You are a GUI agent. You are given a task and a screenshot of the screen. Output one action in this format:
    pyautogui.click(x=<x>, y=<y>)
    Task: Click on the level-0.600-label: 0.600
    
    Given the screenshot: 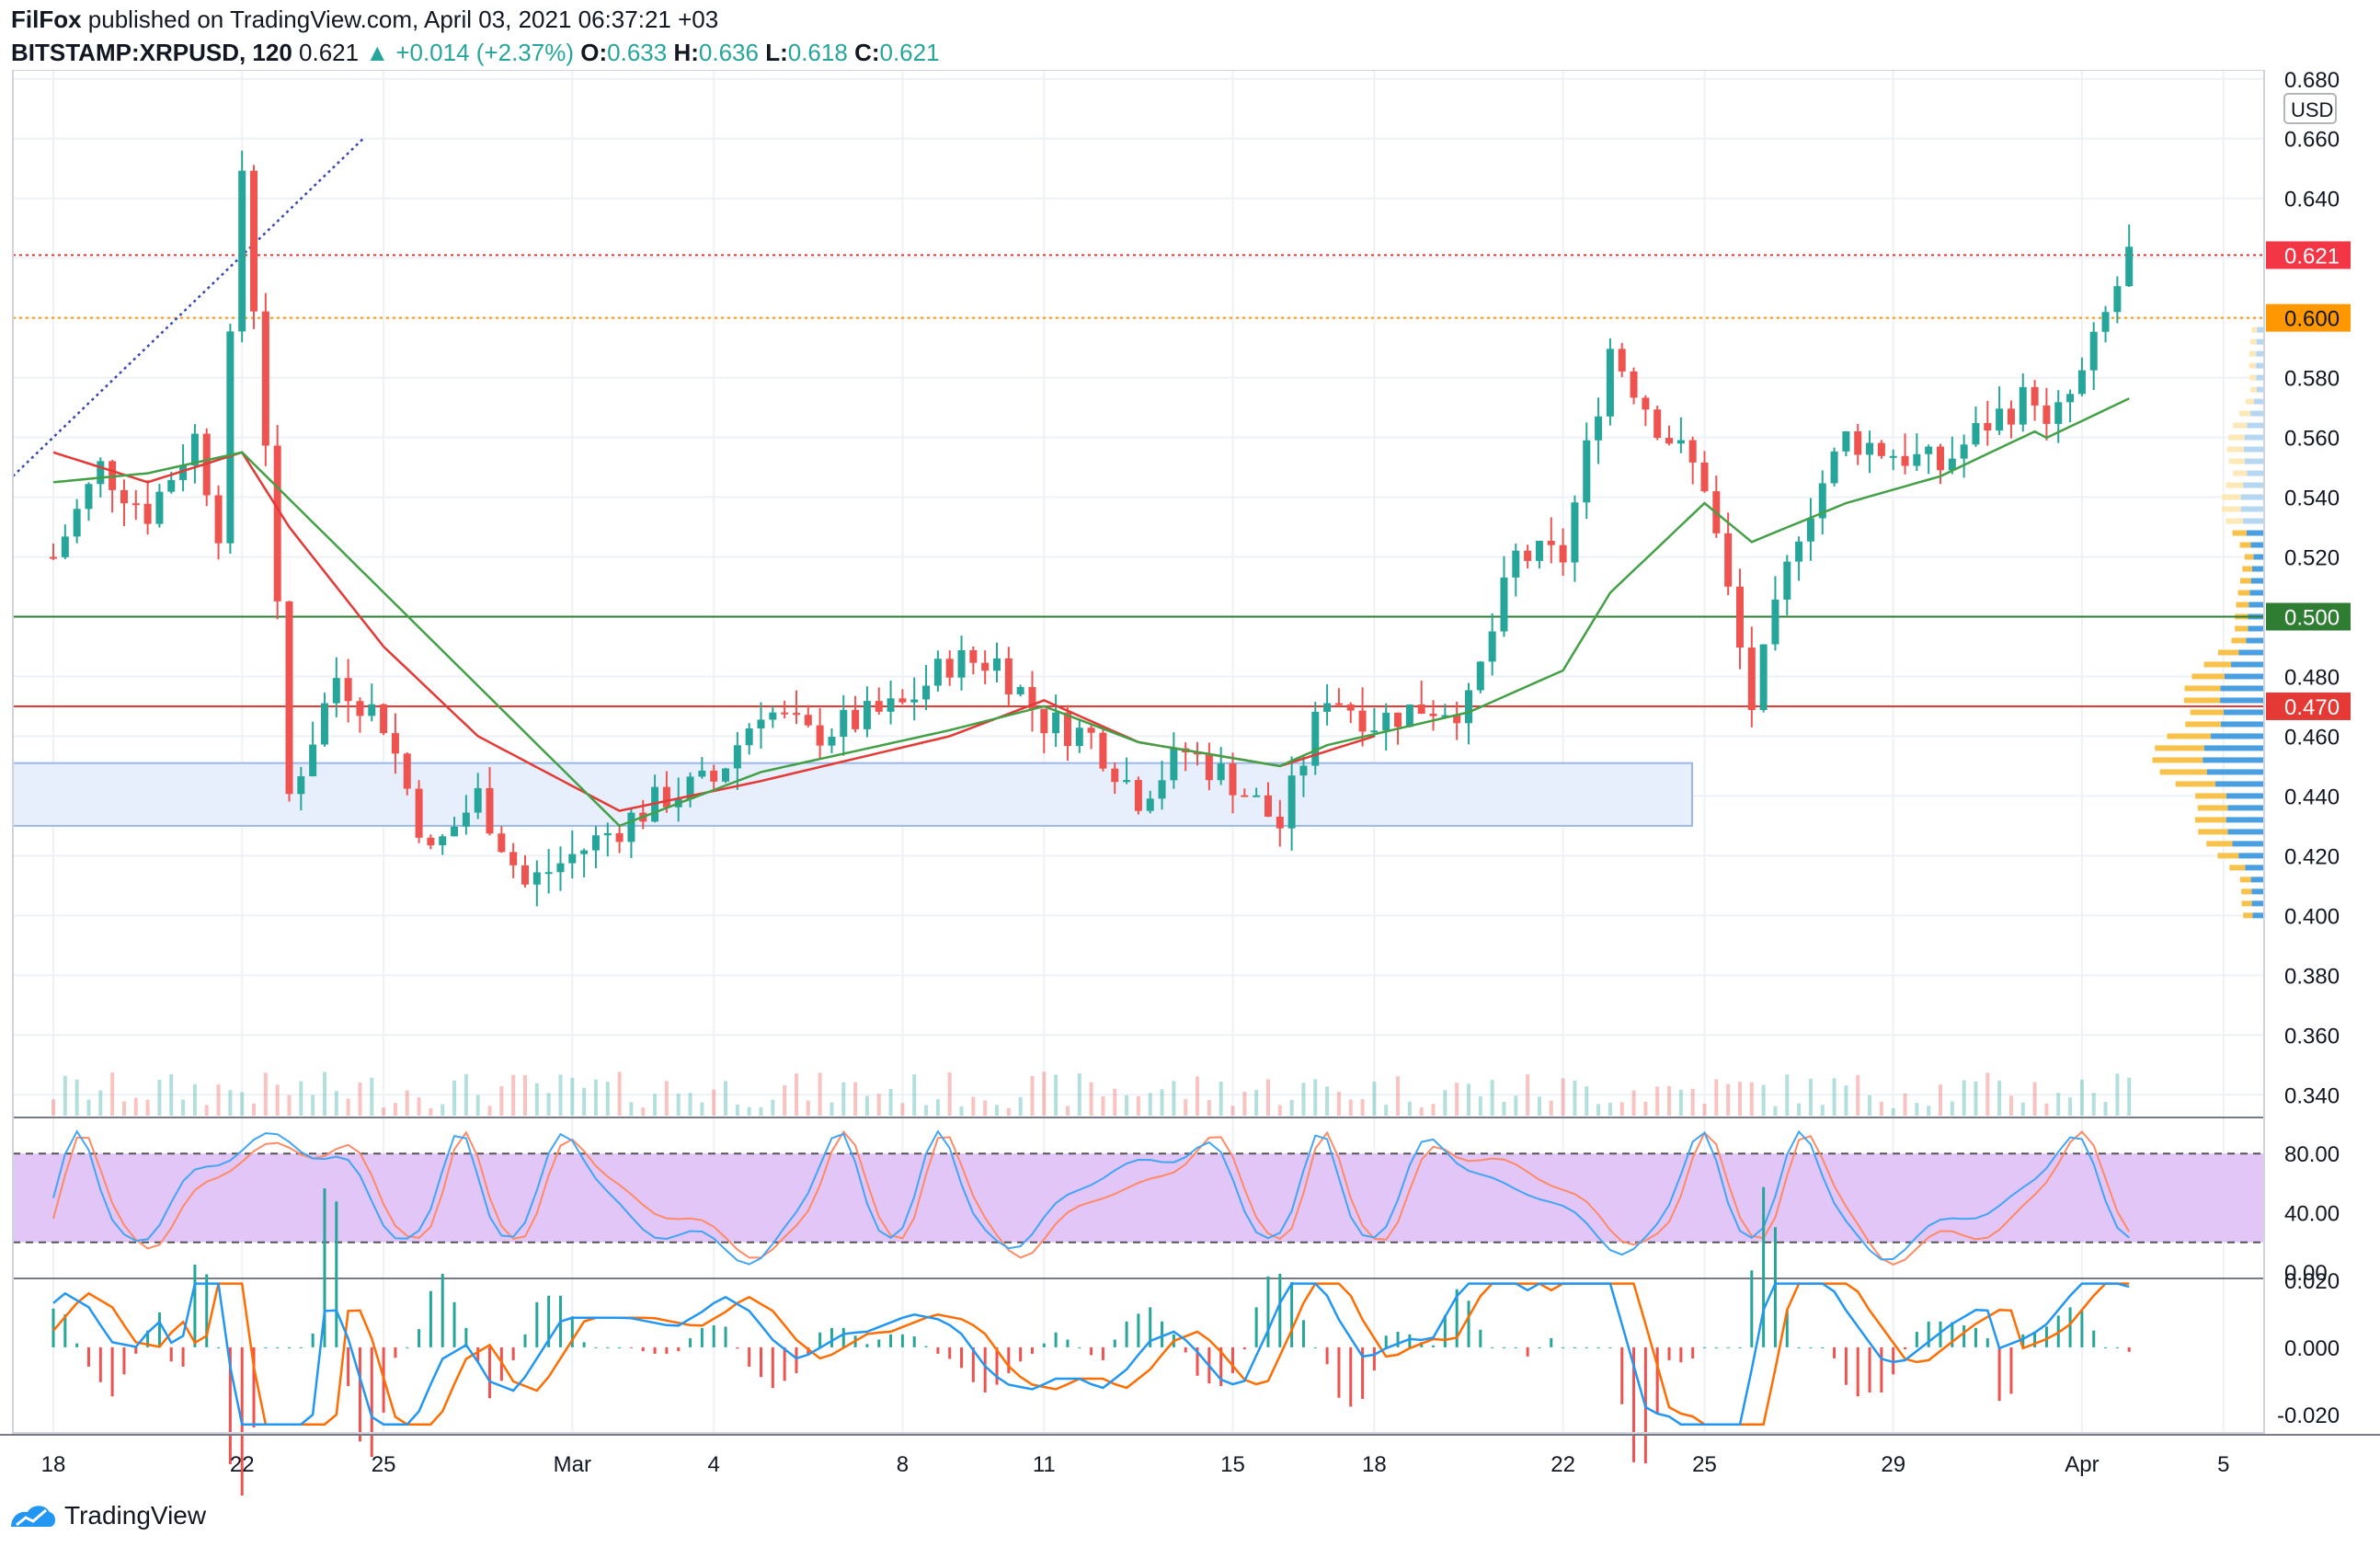 What is the action you would take?
    pyautogui.click(x=2312, y=319)
    